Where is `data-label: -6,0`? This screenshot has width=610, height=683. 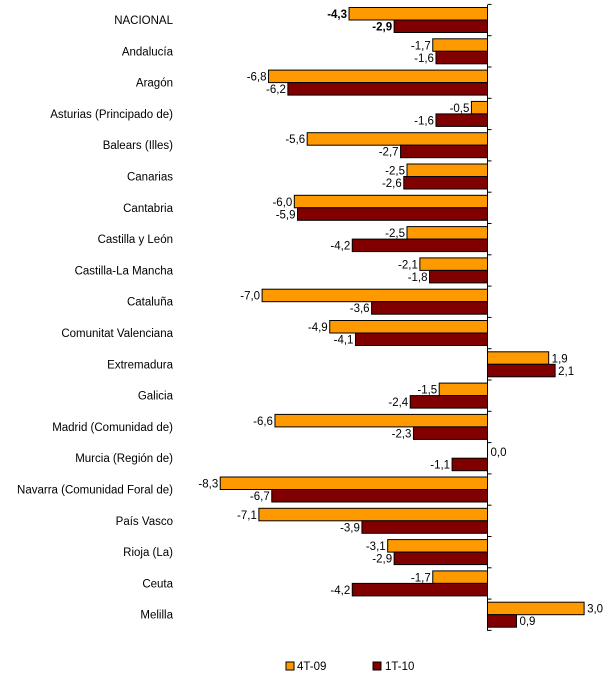 data-label: -6,0 is located at coordinates (282, 203).